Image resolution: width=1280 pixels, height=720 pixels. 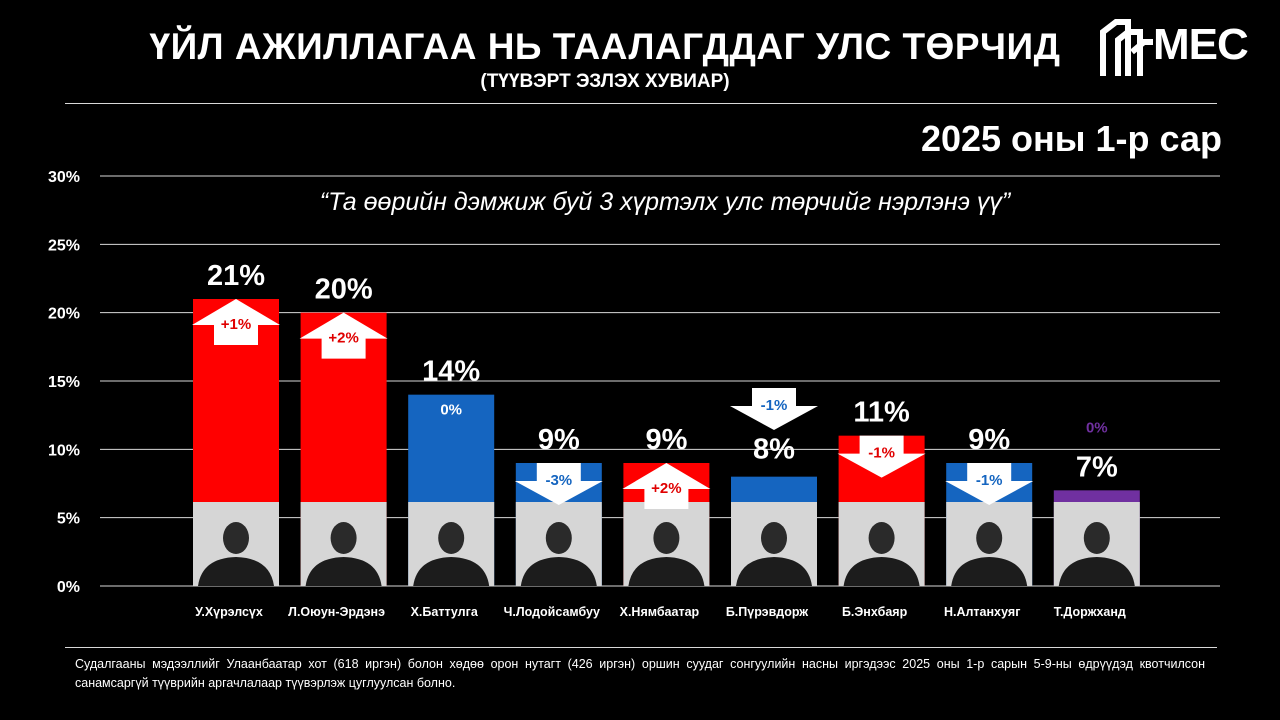 What do you see at coordinates (641, 103) in the screenshot?
I see `header-divider` at bounding box center [641, 103].